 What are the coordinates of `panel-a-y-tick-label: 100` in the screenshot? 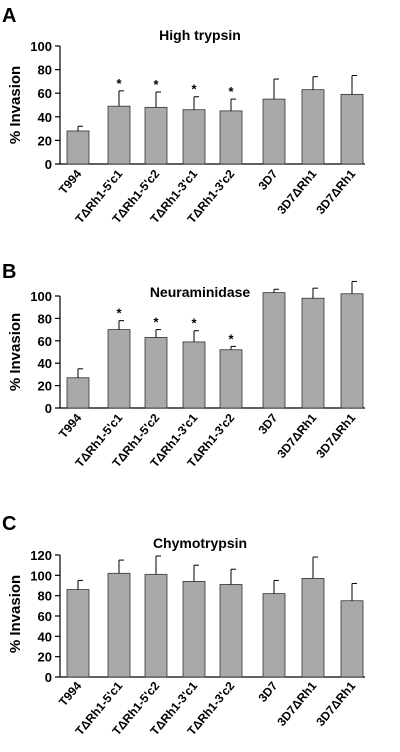 It's located at (41, 46).